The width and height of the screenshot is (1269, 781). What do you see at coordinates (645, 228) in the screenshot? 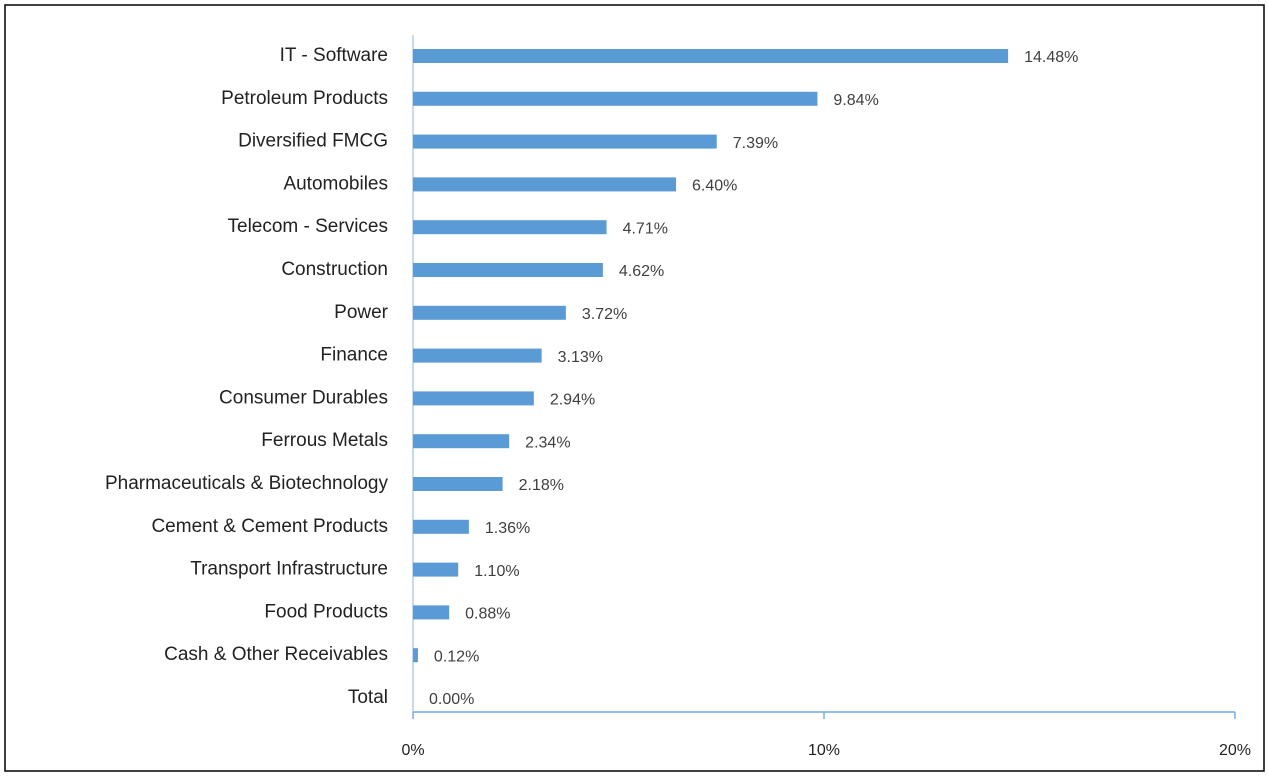
I see `value-label: 4.71%` at bounding box center [645, 228].